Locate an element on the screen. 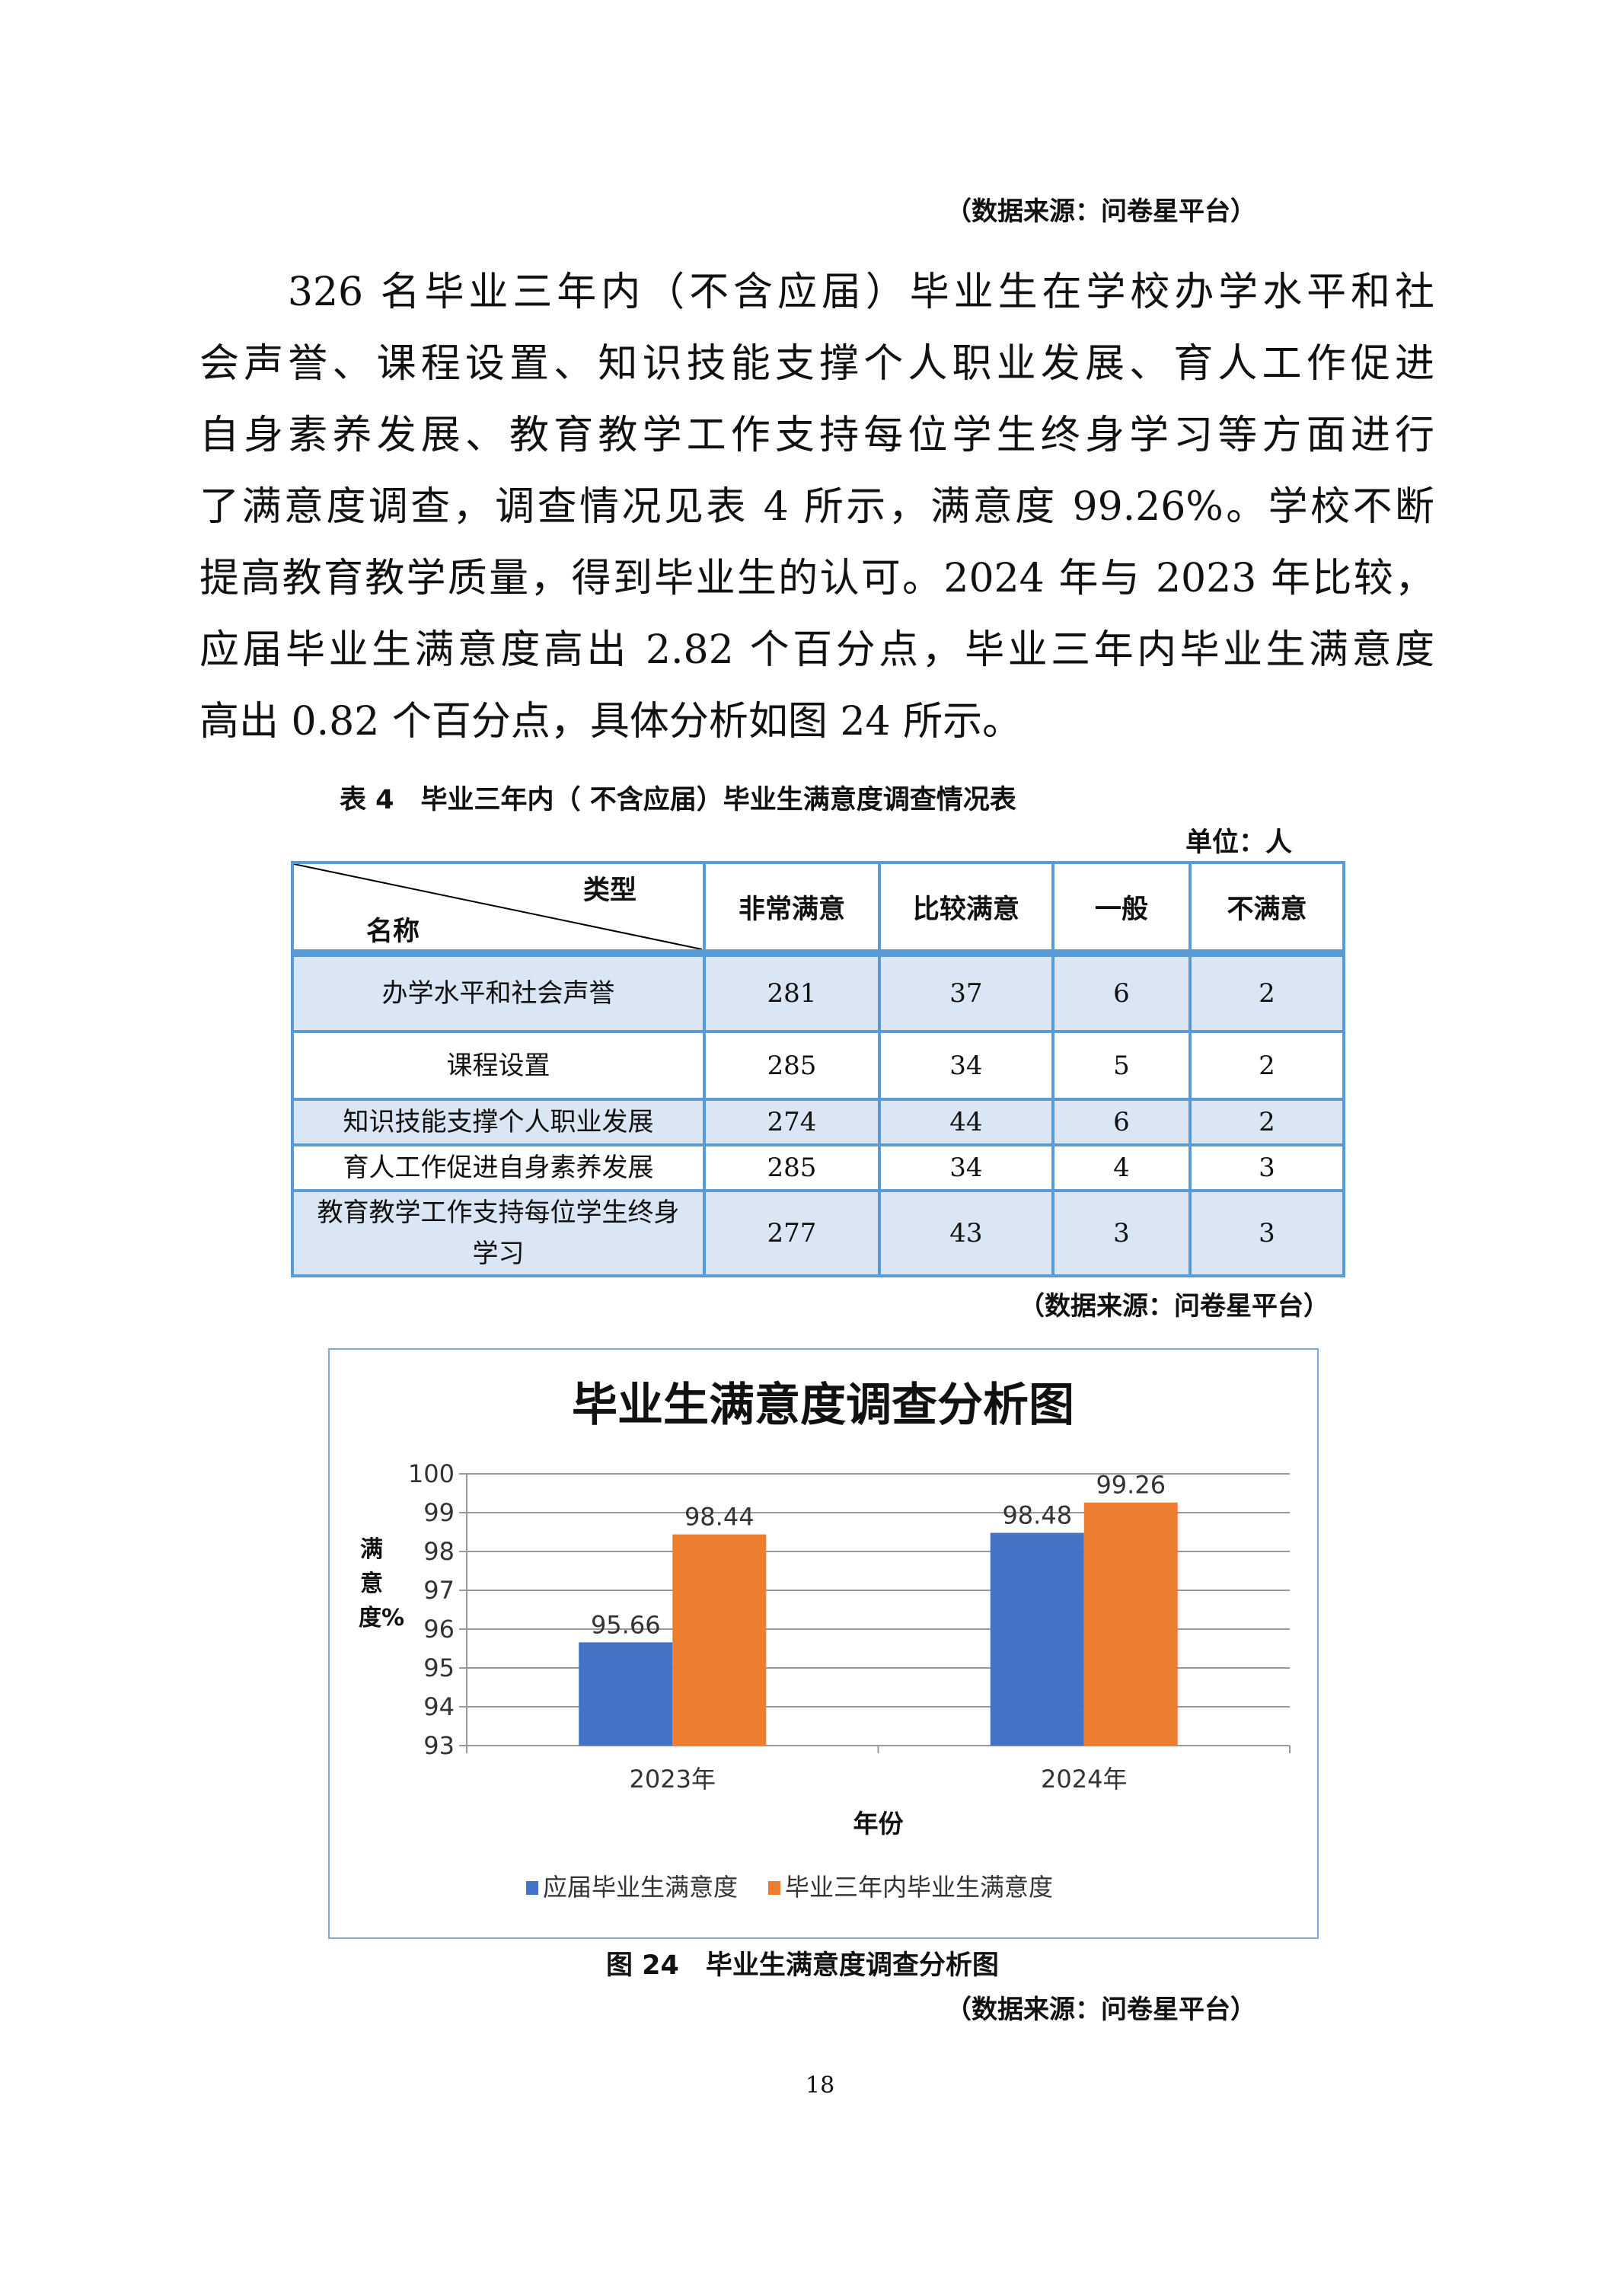 This screenshot has height=2296, width=1624. table-row: 知识技能支撑个人职业发展 274 44 6 2 is located at coordinates (818, 1122).